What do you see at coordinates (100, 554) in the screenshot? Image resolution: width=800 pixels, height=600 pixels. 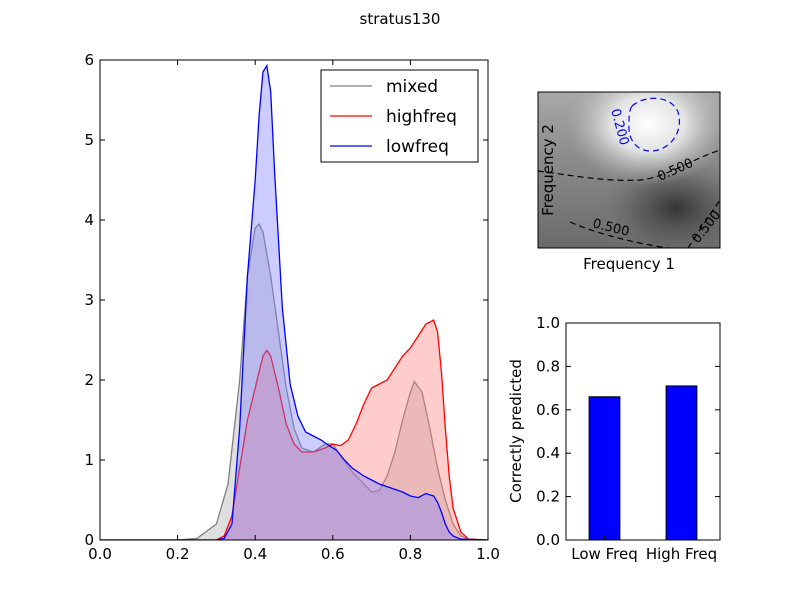 I see `density-xtick-label: 0.0` at bounding box center [100, 554].